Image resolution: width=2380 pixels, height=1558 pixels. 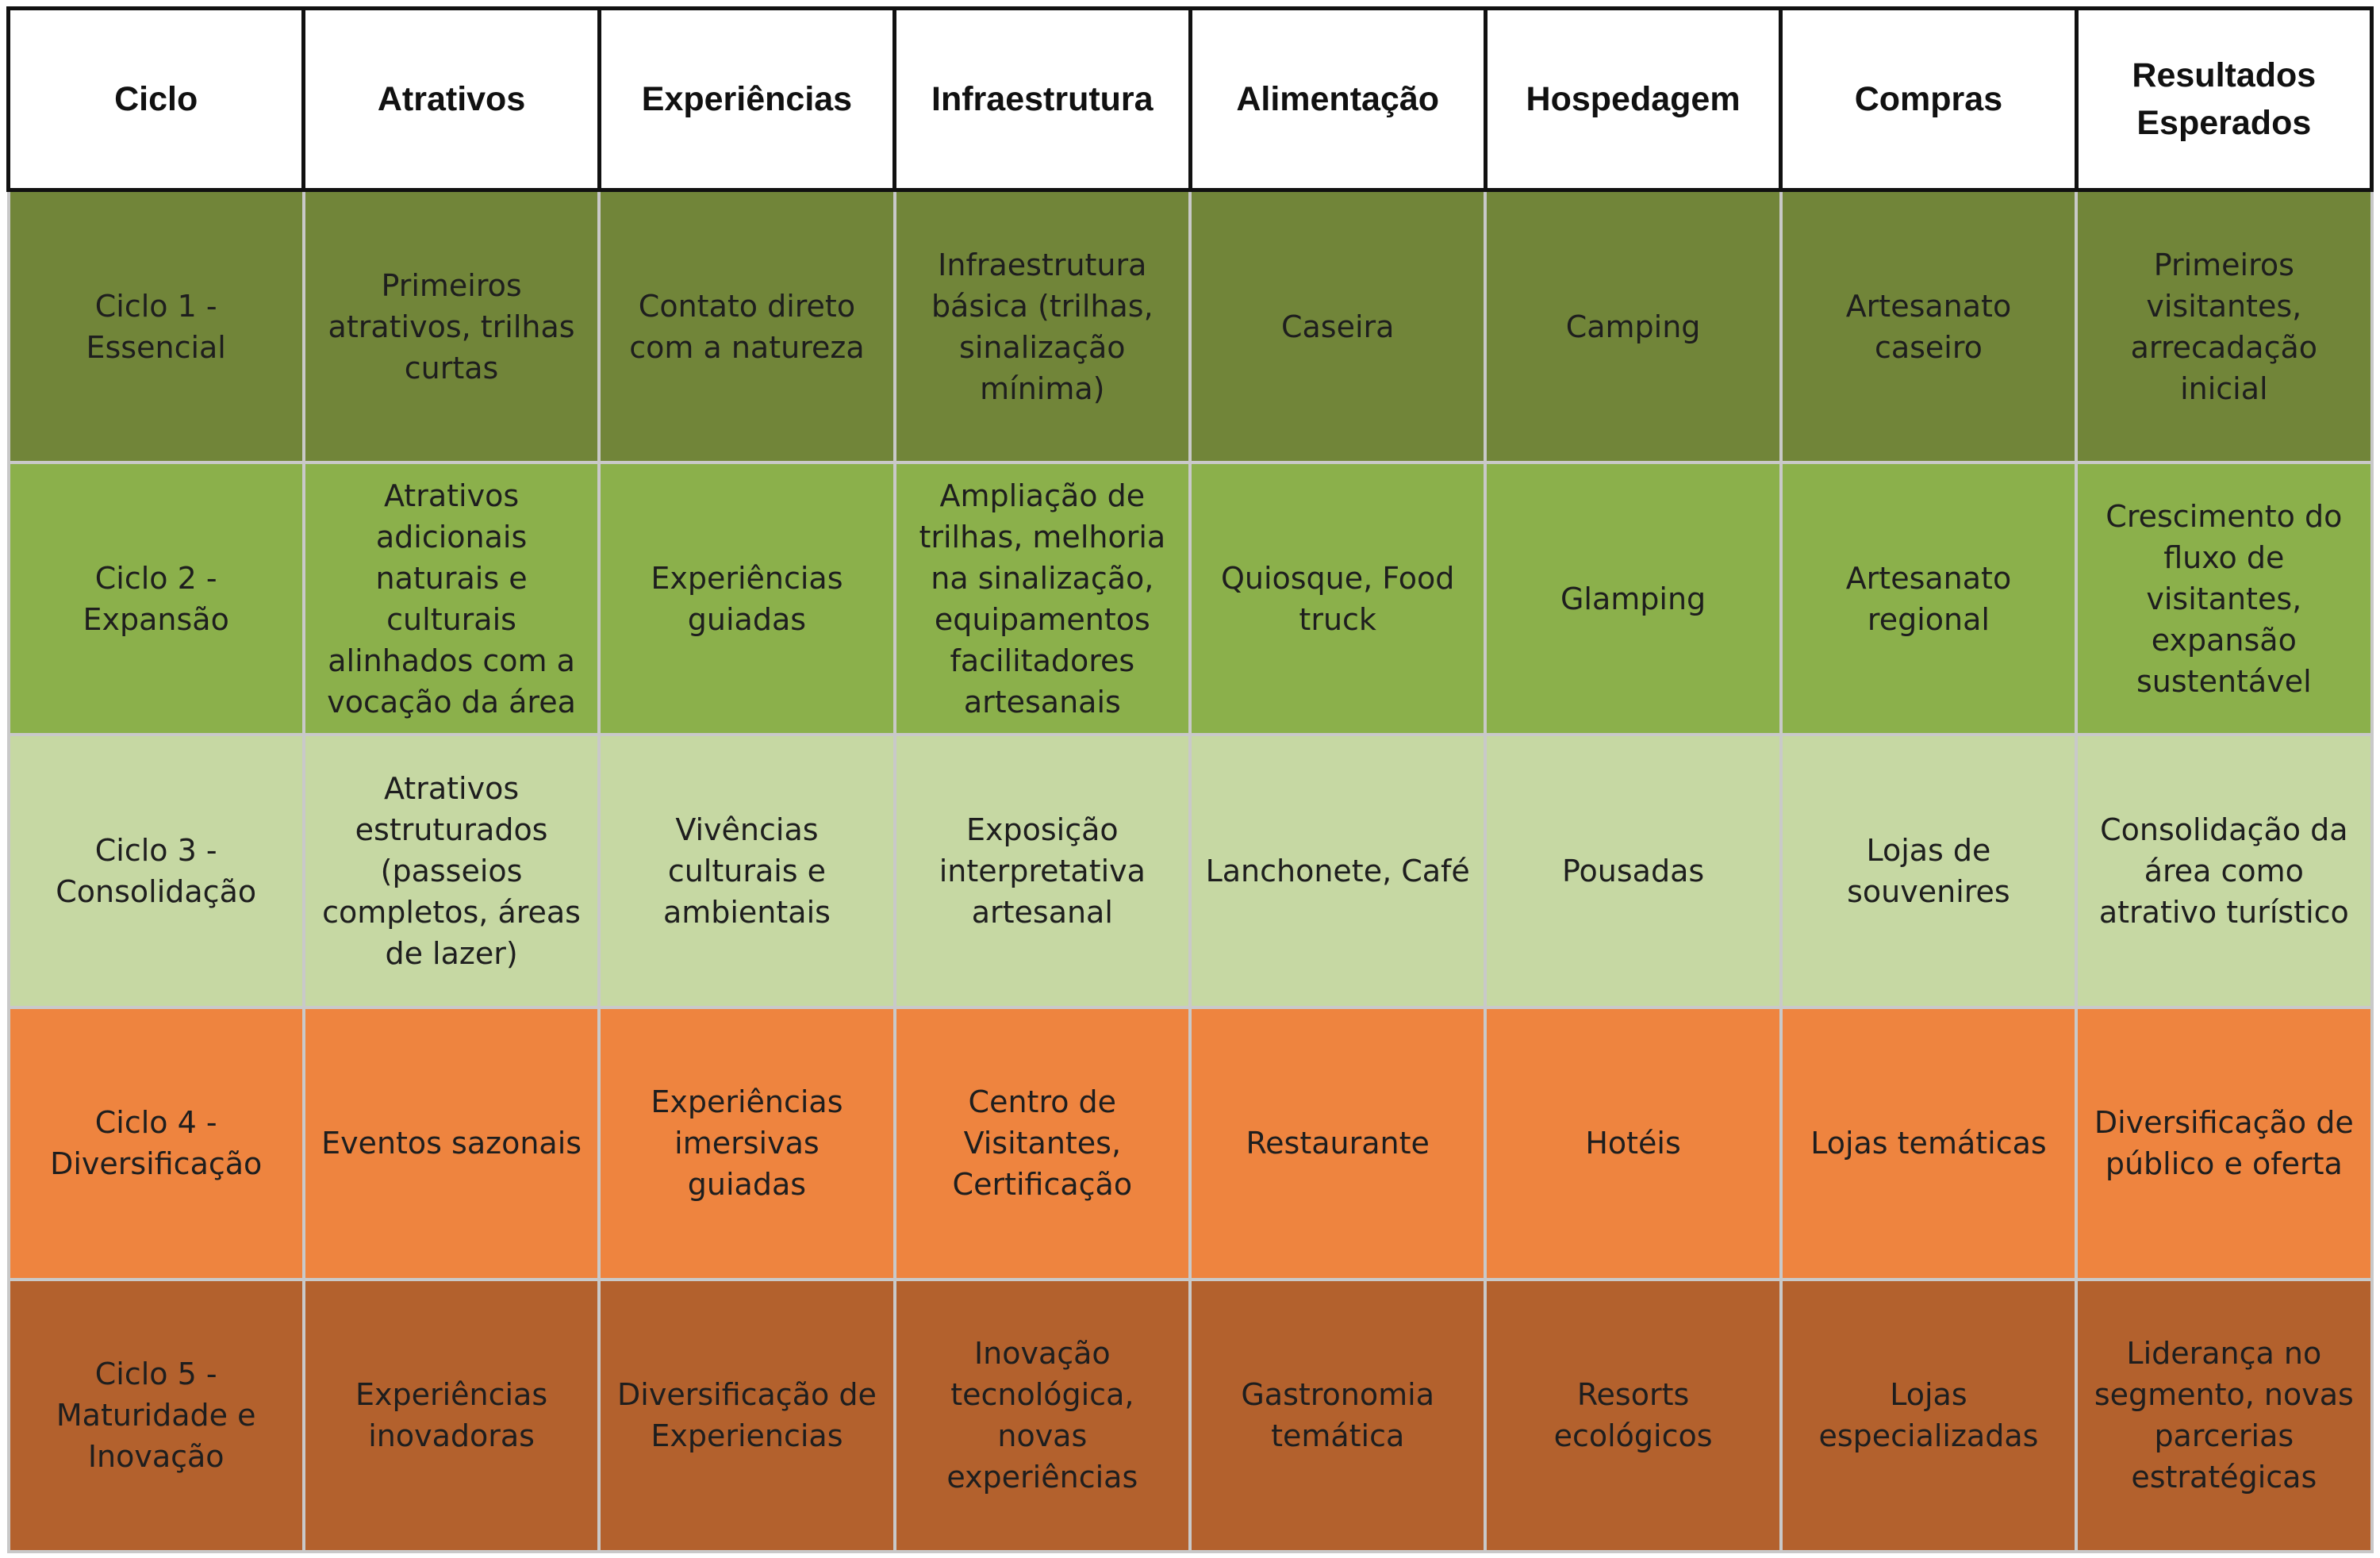 I want to click on table-cell-alimentacao: Caseira, so click(x=1338, y=326).